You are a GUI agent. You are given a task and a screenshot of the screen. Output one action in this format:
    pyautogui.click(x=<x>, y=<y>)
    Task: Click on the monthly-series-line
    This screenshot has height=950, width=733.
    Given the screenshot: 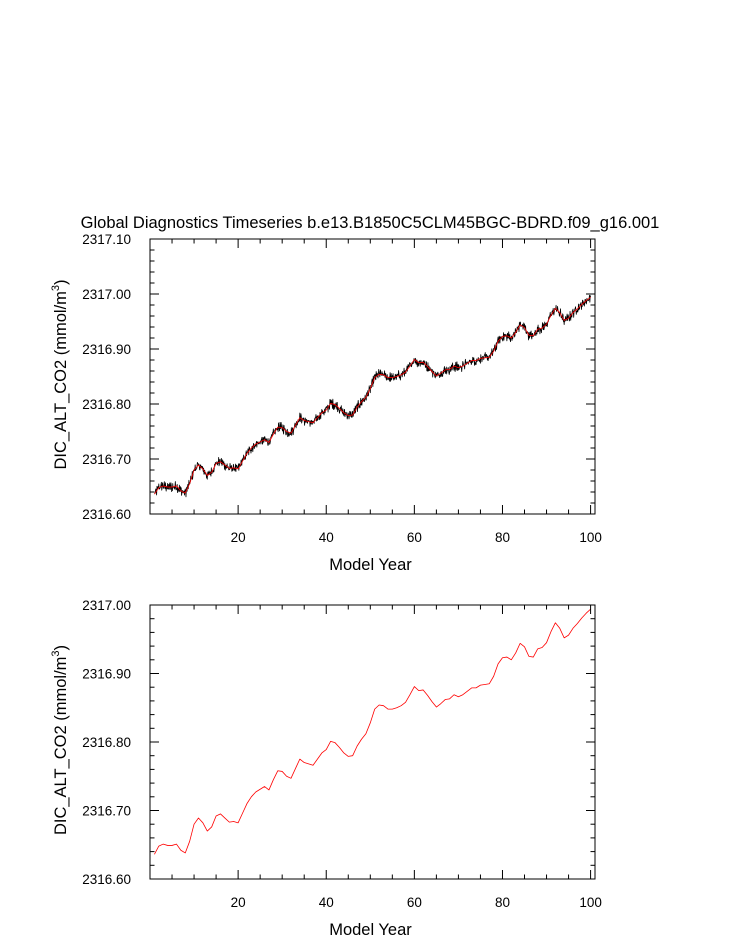 What is the action you would take?
    pyautogui.click(x=372, y=396)
    